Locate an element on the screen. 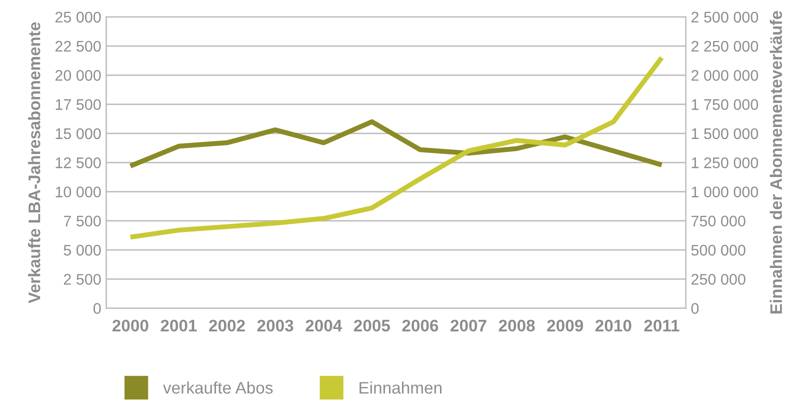  y2-tick-label: 1 500 000 is located at coordinates (725, 134).